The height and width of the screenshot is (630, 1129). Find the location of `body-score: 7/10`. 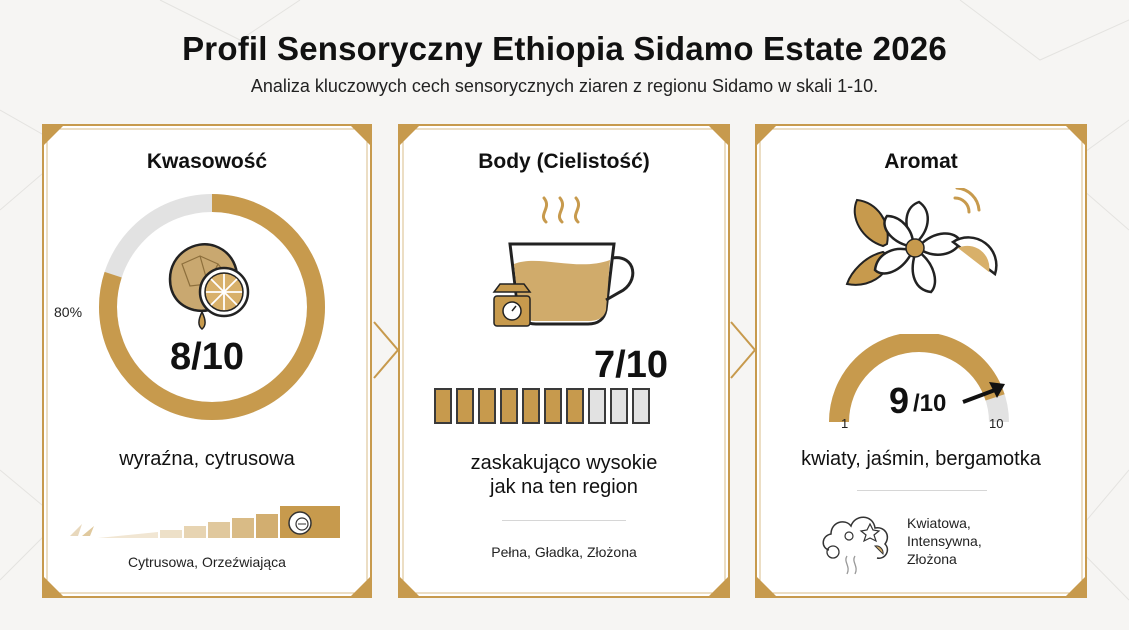

body-score: 7/10 is located at coordinates (631, 365).